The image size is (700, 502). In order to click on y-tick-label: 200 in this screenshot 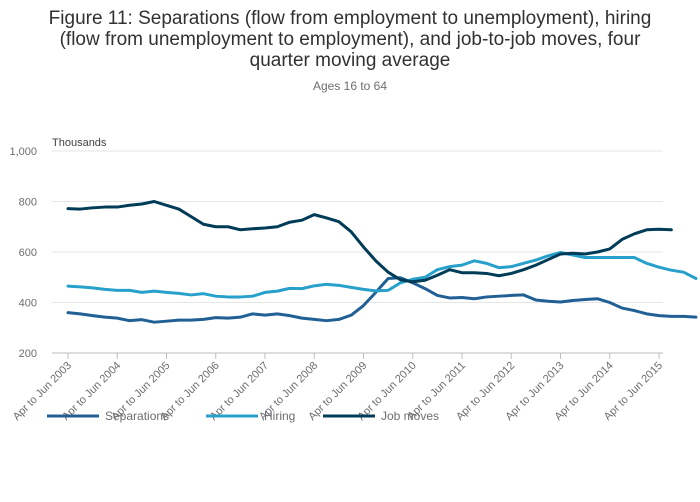, I will do `click(28, 354)`.